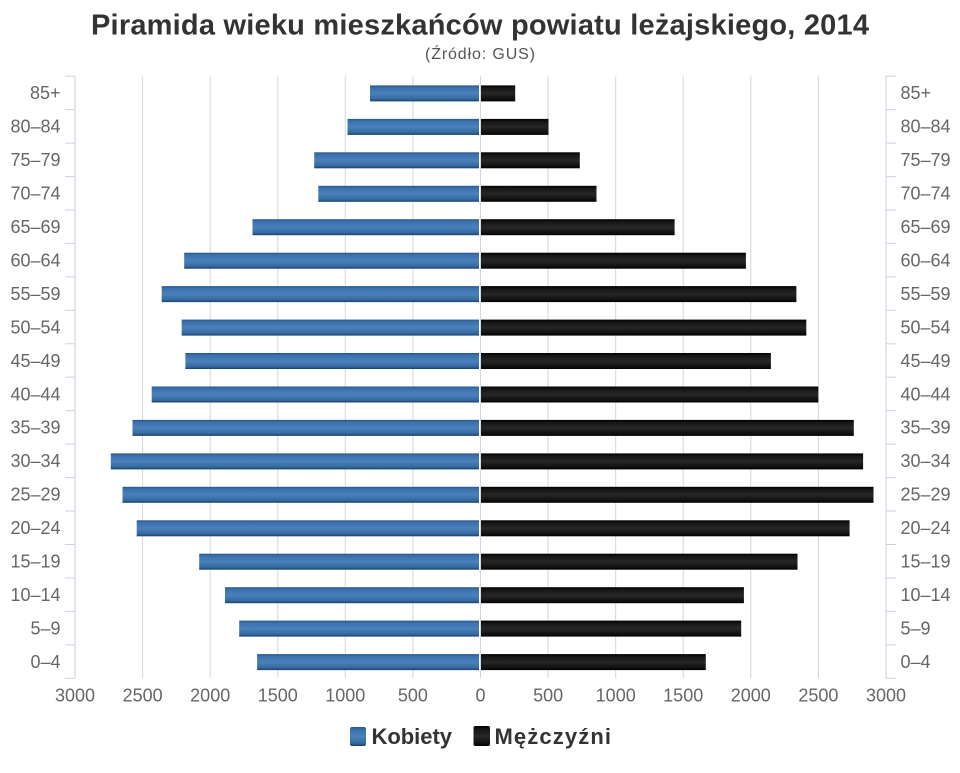  I want to click on svg-text: (Źródło: GUS), so click(480, 53).